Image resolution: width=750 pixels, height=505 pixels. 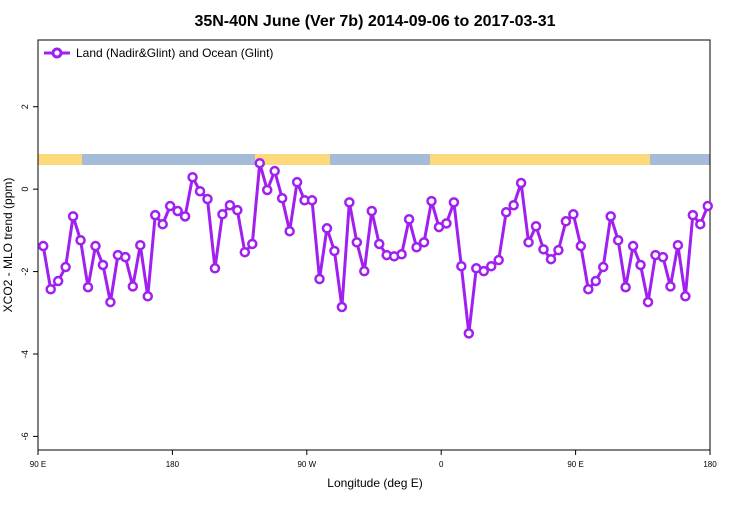 I want to click on y-tick-label: -4, so click(x=25, y=354).